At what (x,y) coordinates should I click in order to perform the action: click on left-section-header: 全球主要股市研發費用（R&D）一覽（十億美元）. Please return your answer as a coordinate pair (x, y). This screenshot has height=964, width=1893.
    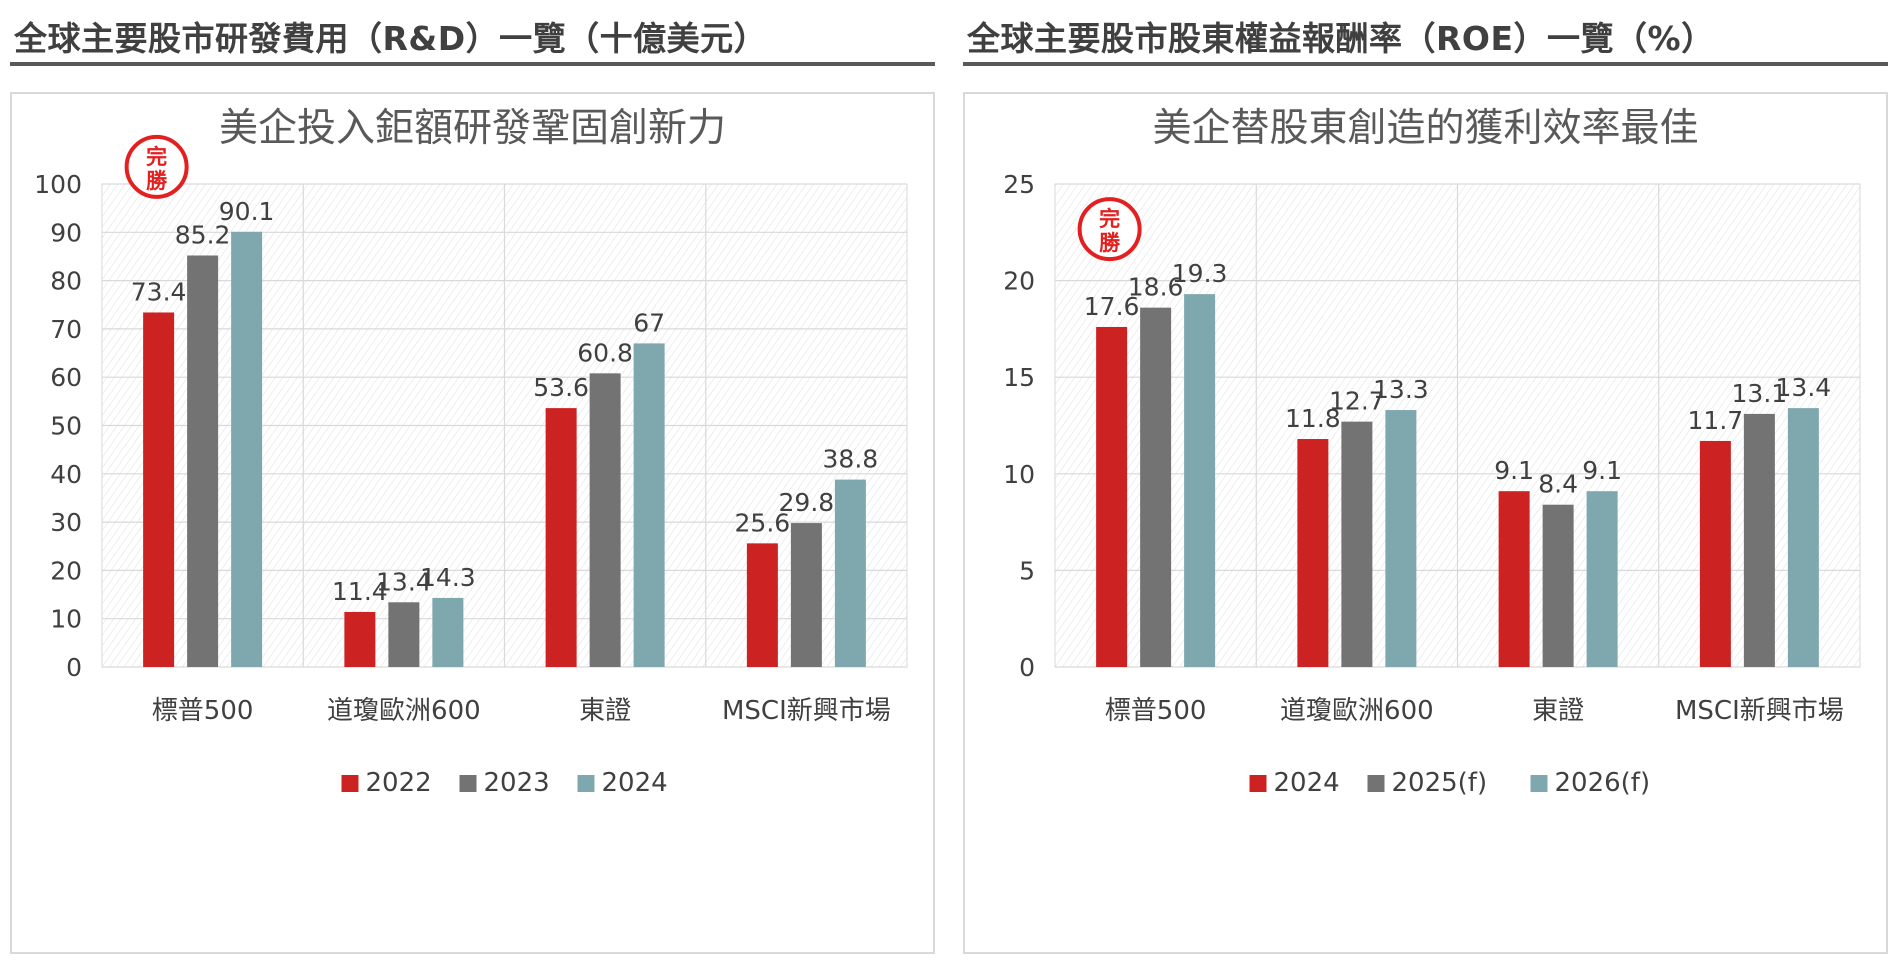
    Looking at the image, I should click on (472, 38).